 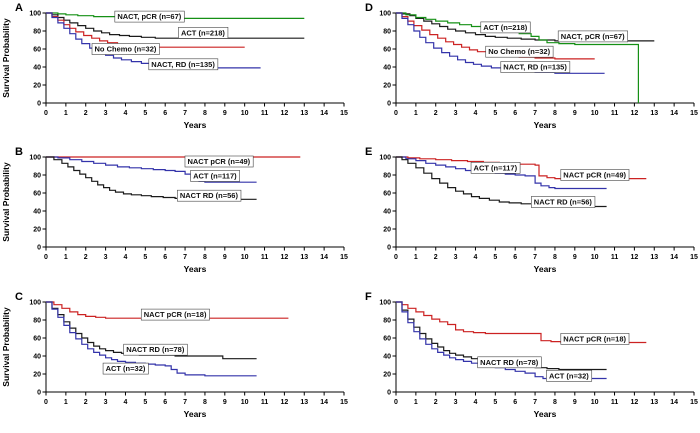 I want to click on series-label: ACT (n=218), so click(x=203, y=32).